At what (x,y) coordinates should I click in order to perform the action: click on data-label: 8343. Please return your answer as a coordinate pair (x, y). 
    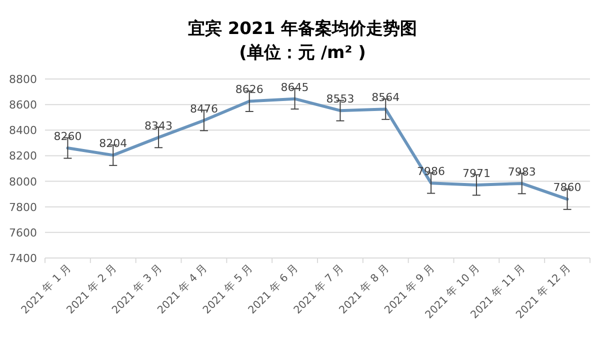
    Looking at the image, I should click on (158, 125).